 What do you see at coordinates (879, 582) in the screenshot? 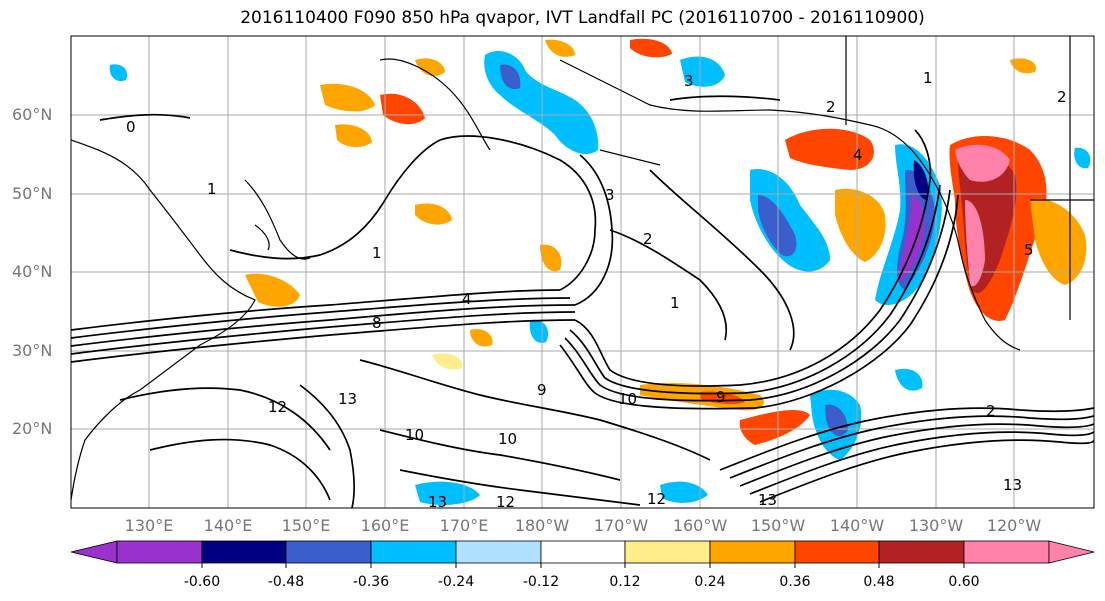
I see `colorbar-tick-label: 0.48` at bounding box center [879, 582].